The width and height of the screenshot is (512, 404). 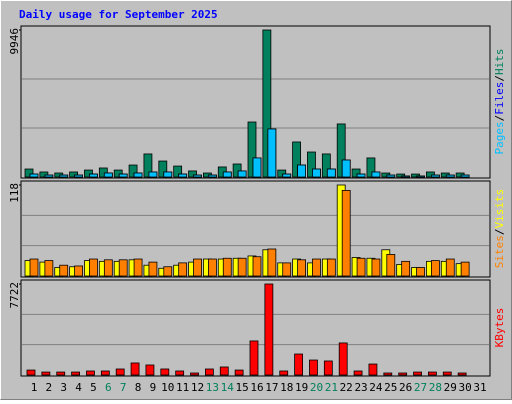 I want to click on legend: Pages/Files/Hits, so click(x=499, y=102).